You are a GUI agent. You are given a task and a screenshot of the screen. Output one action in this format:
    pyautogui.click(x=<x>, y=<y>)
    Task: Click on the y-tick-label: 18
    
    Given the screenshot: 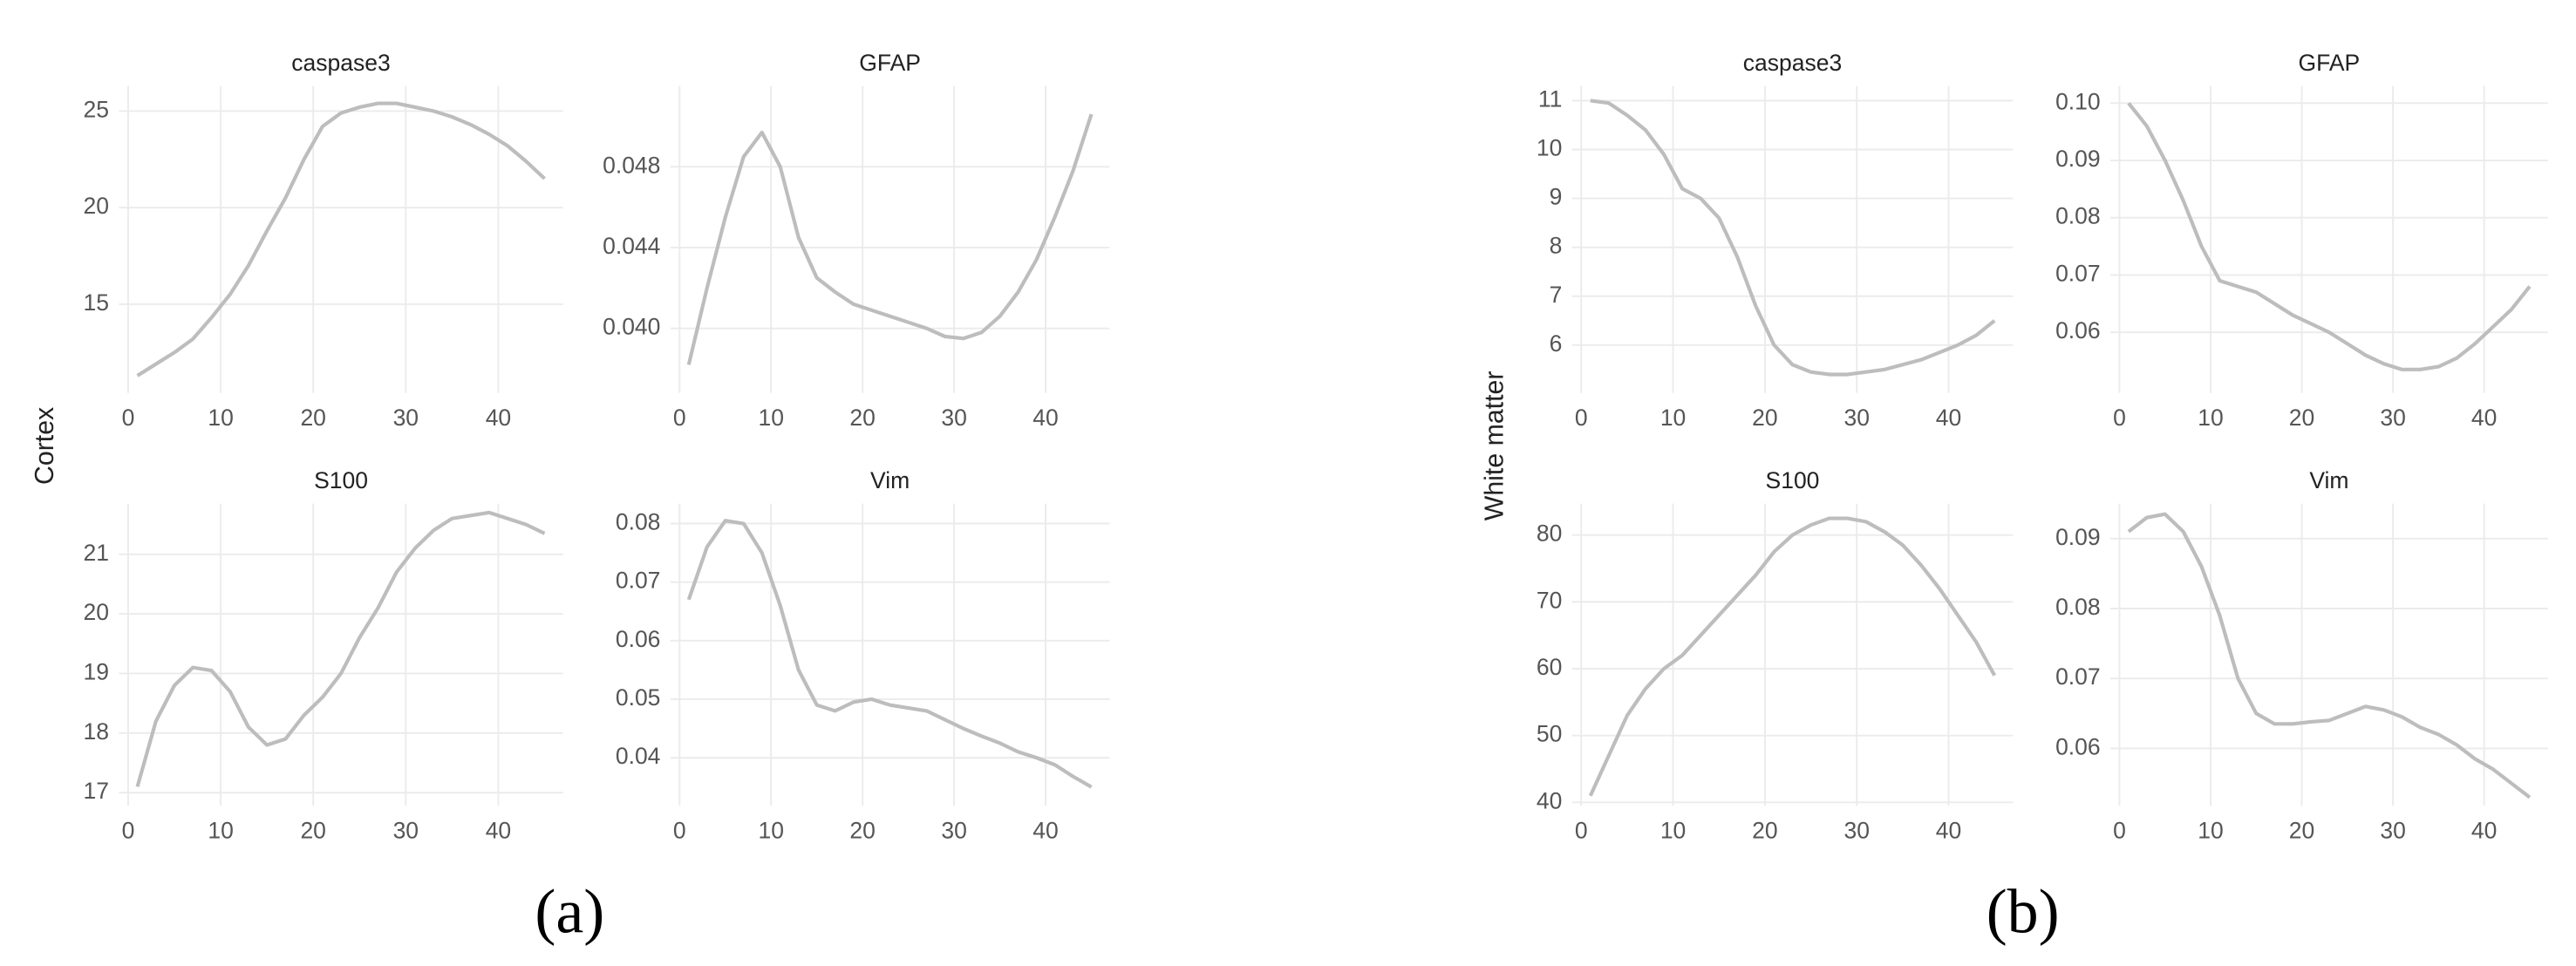 What is the action you would take?
    pyautogui.click(x=96, y=731)
    